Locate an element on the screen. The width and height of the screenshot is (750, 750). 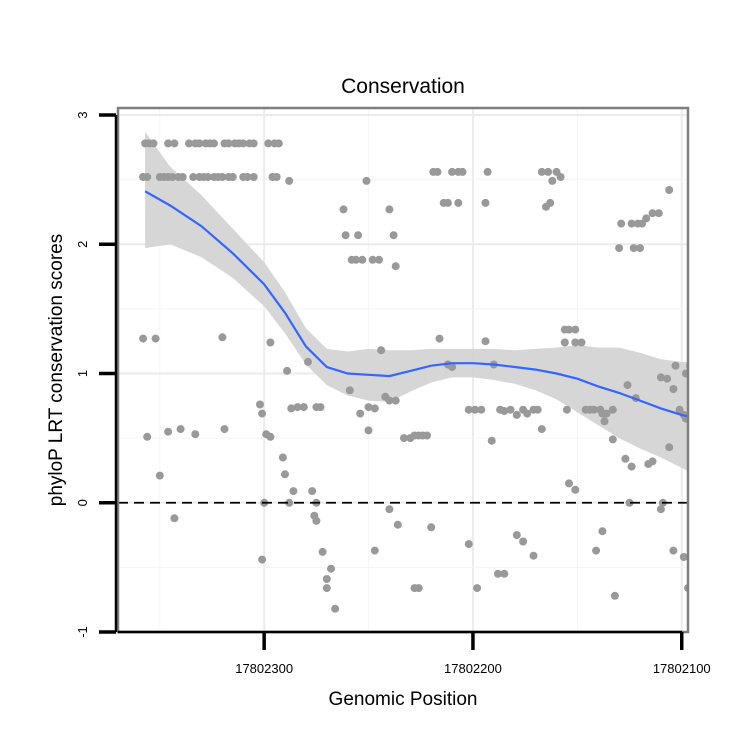
x-tick-label: 17802200 is located at coordinates (473, 668).